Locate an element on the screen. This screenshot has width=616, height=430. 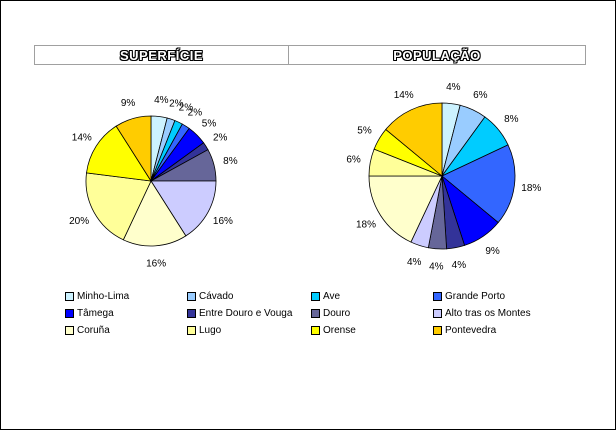
legend-label: Ave is located at coordinates (332, 296).